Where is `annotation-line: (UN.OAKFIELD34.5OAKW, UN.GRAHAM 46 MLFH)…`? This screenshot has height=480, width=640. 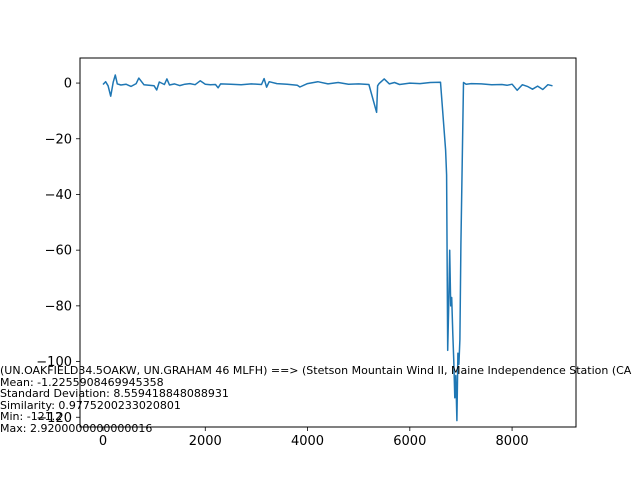
annotation-line: (UN.OAKFIELD34.5OAKW, UN.GRAHAM 46 MLFH)… is located at coordinates (316, 370).